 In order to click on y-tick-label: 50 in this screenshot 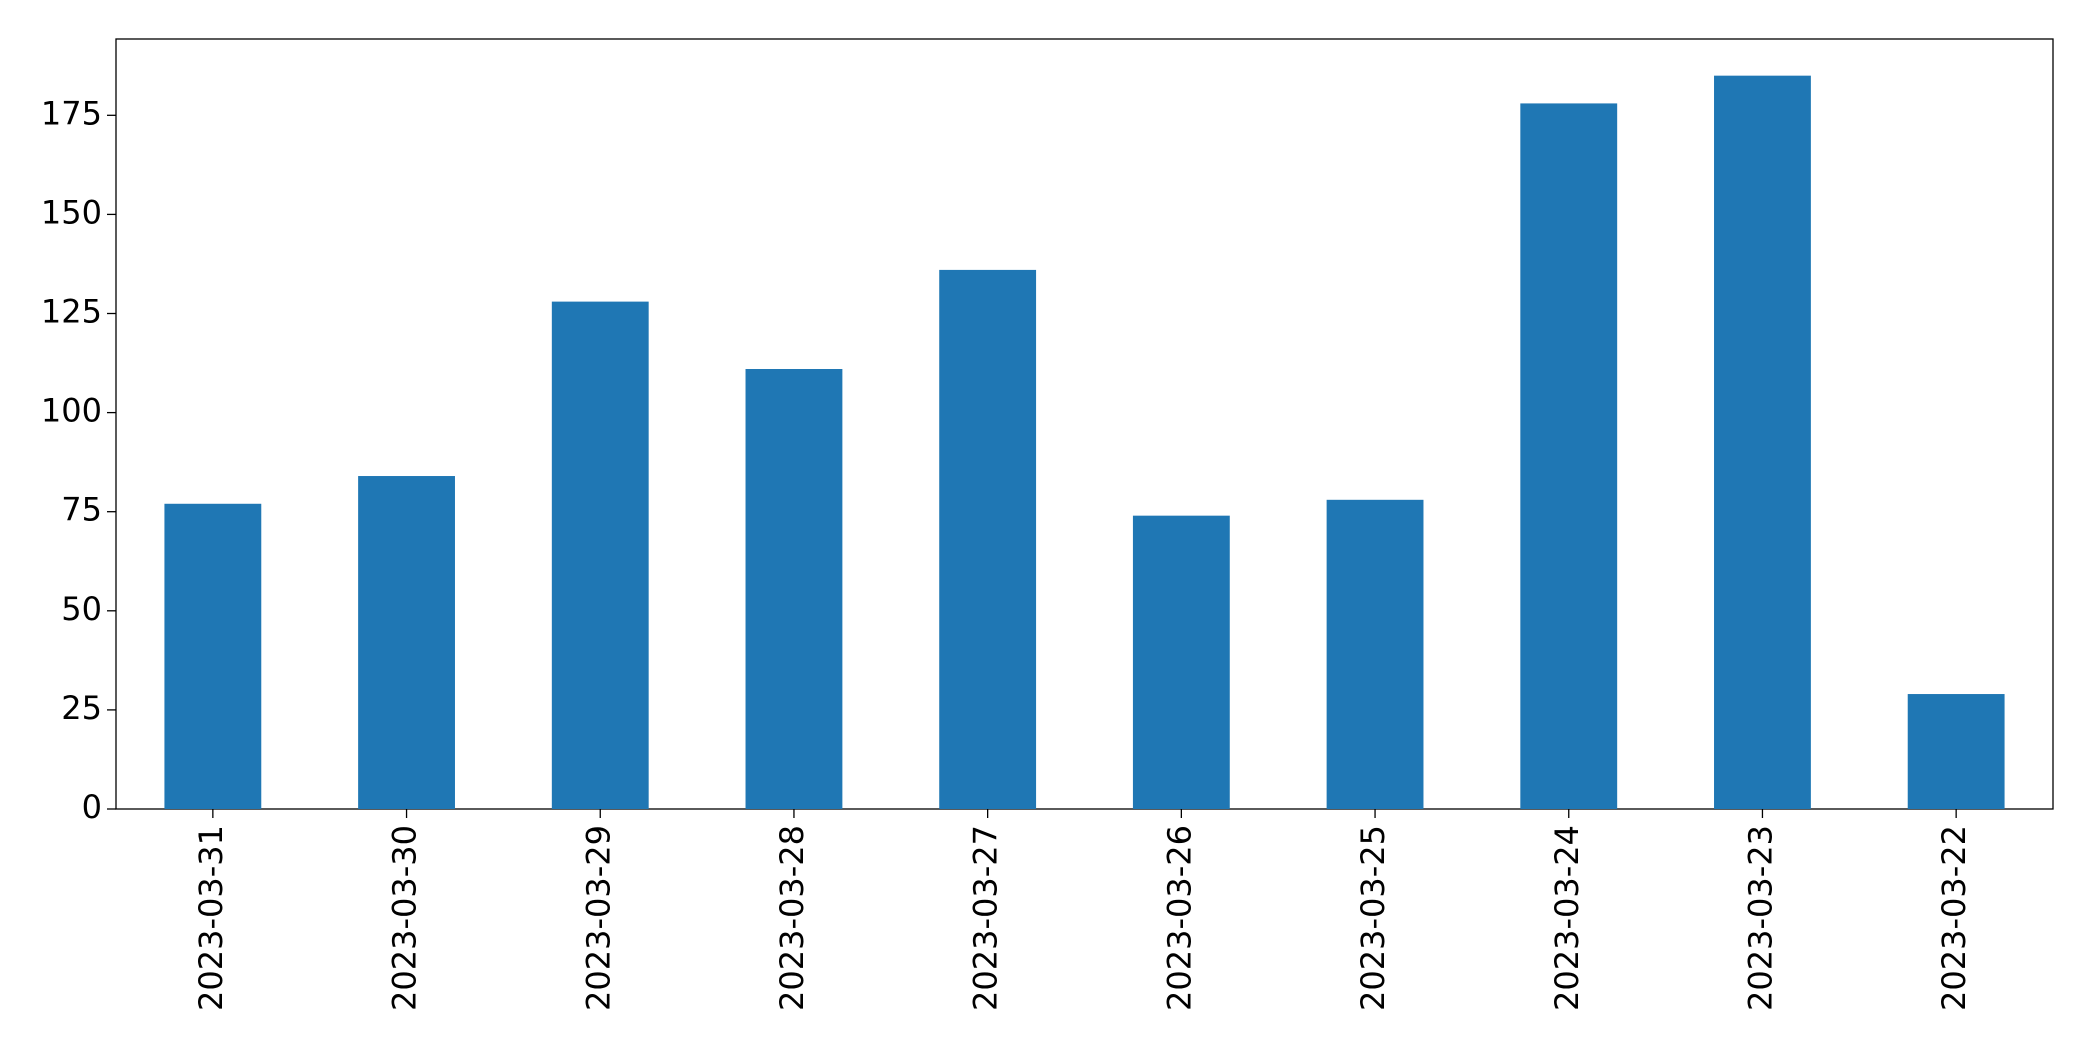, I will do `click(81, 609)`.